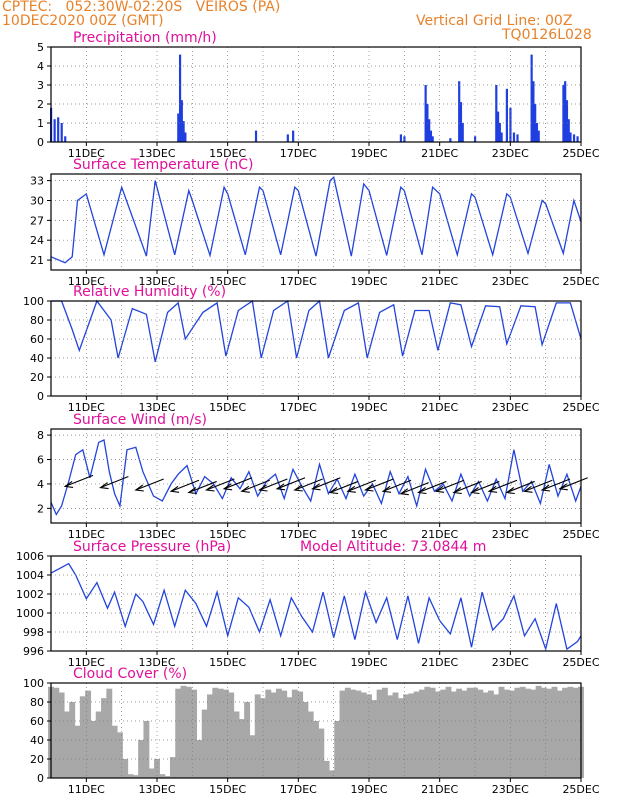 Image resolution: width=618 pixels, height=800 pixels. I want to click on temp-xtick-label: 15DEC, so click(227, 281).